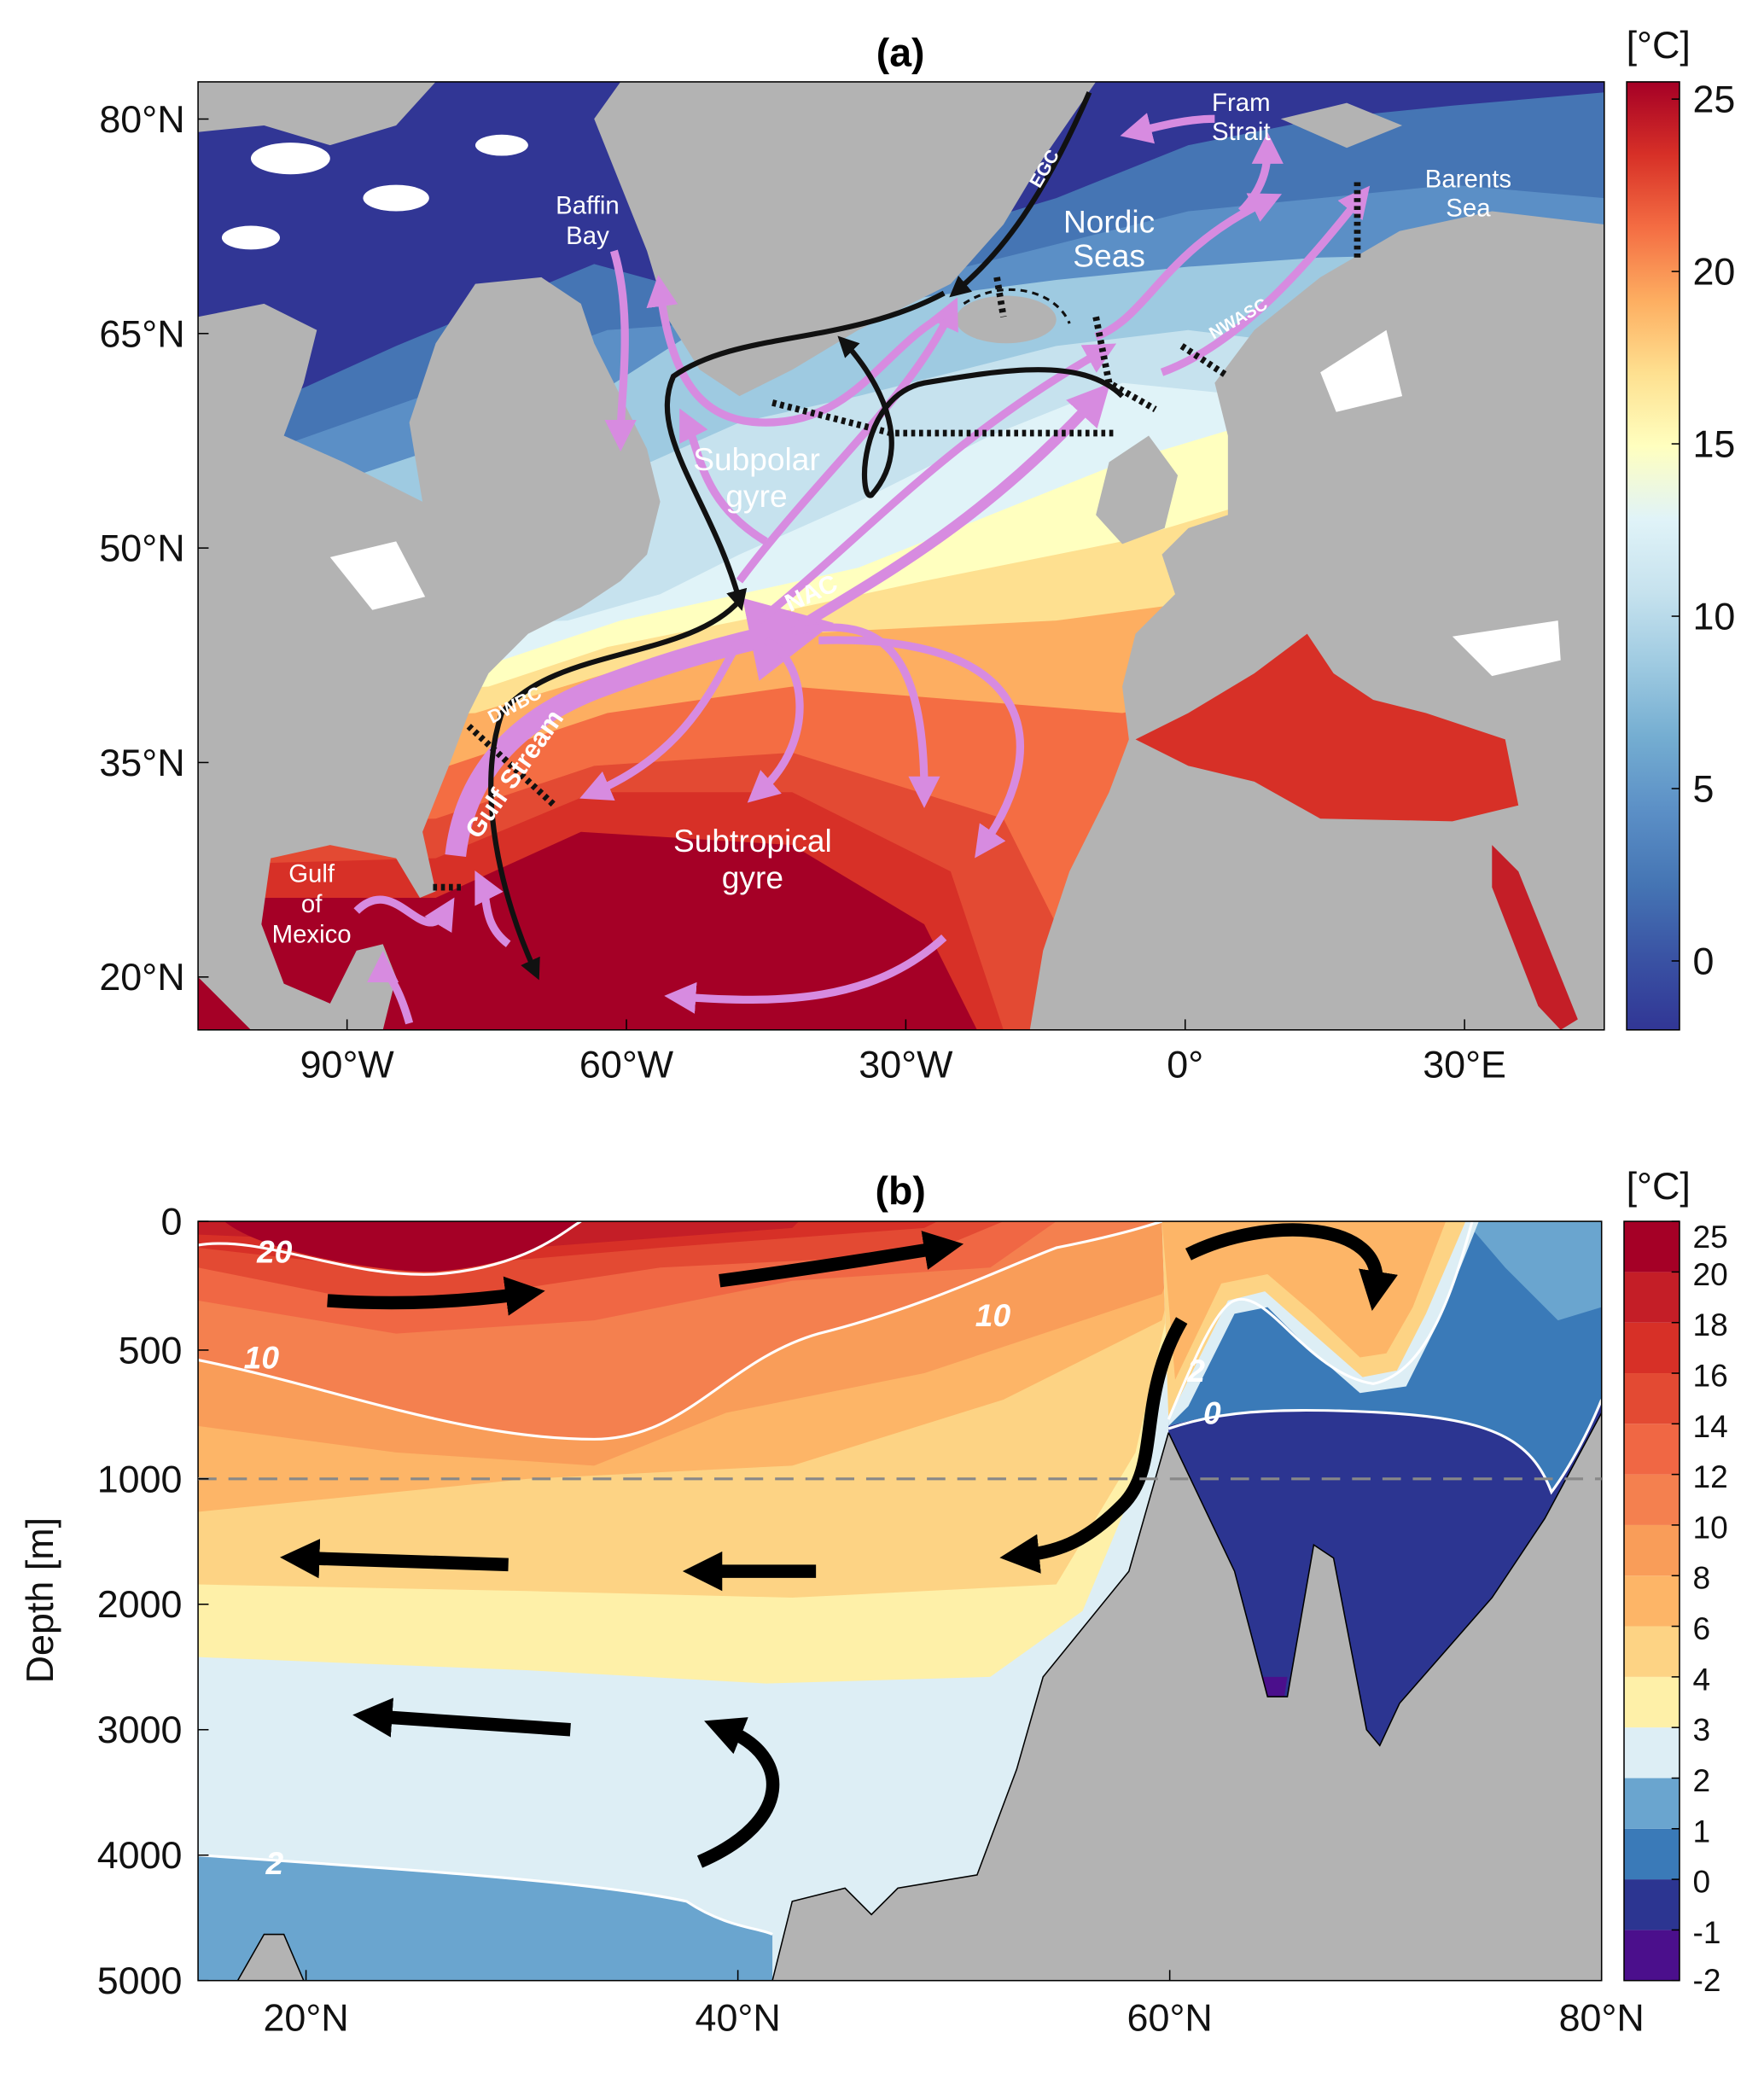 The height and width of the screenshot is (2073, 1764). Describe the element at coordinates (274, 1863) in the screenshot. I see `contour-label: 2` at that location.